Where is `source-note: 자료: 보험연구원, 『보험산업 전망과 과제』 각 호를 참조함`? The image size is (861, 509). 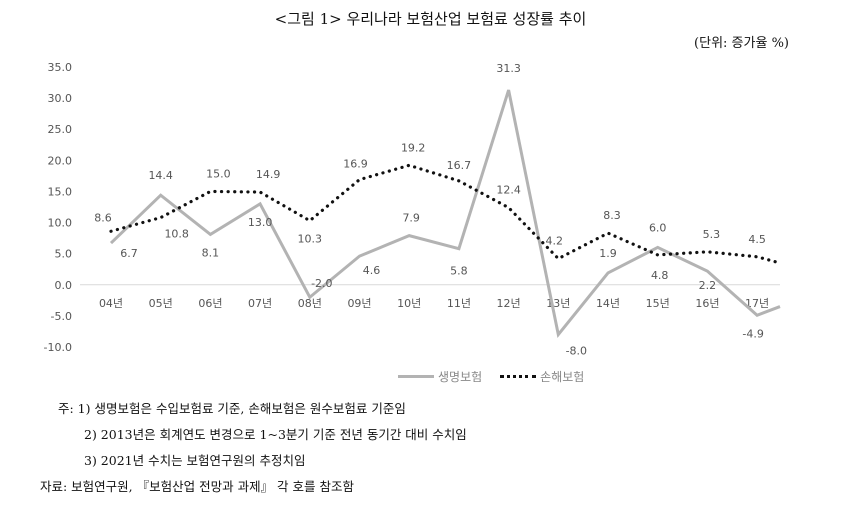
source-note: 자료: 보험연구원, 『보험산업 전망과 과제』 각 호를 참조함 is located at coordinates (197, 486).